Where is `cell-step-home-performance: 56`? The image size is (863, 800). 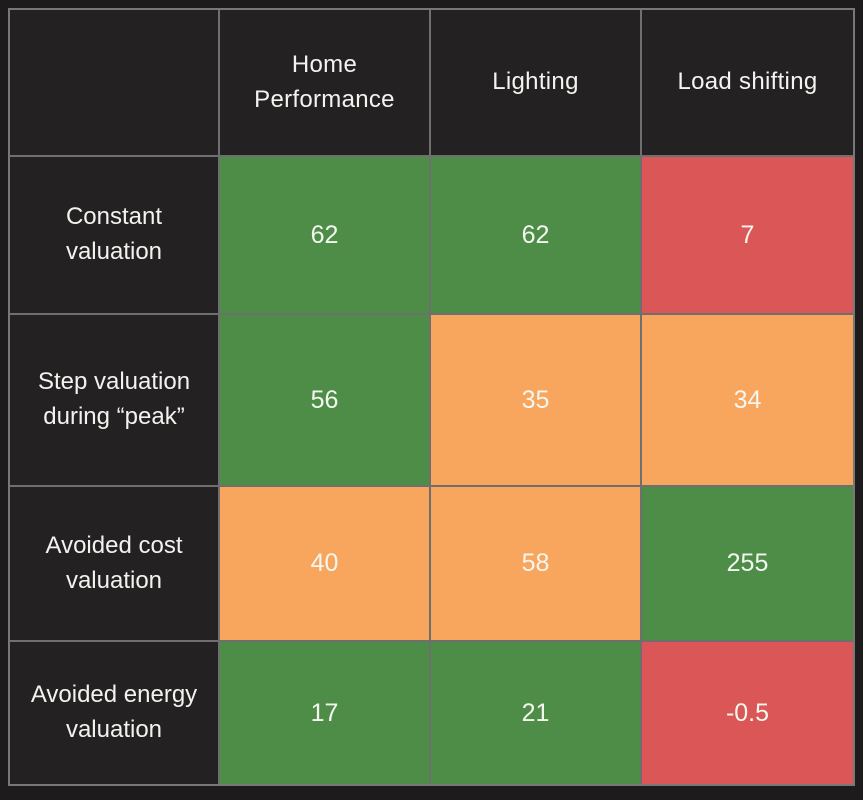 cell-step-home-performance: 56 is located at coordinates (324, 400).